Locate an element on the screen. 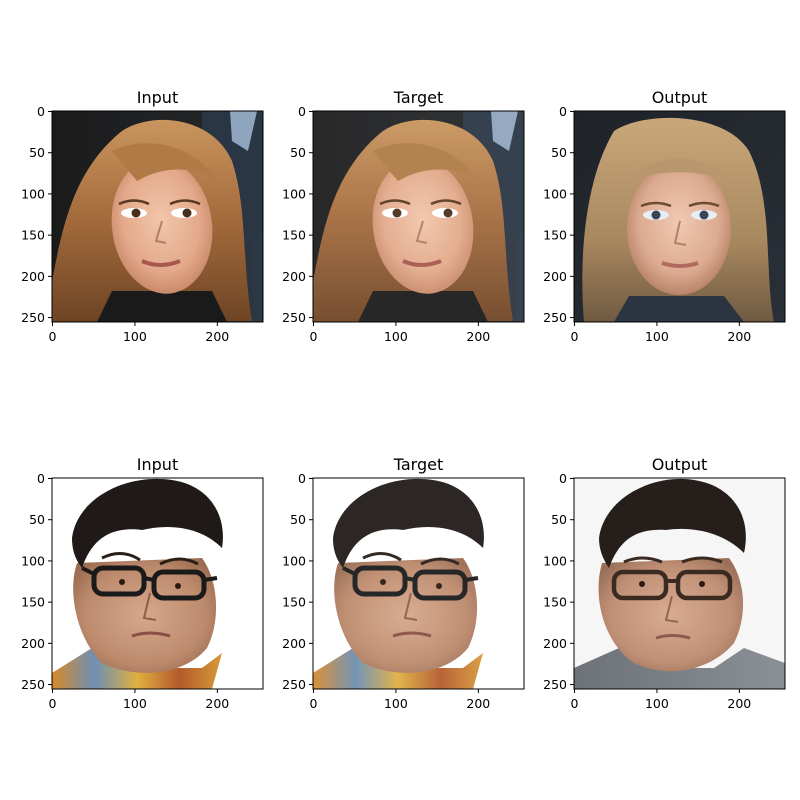 The height and width of the screenshot is (800, 800). photo-woman-output is located at coordinates (679, 216).